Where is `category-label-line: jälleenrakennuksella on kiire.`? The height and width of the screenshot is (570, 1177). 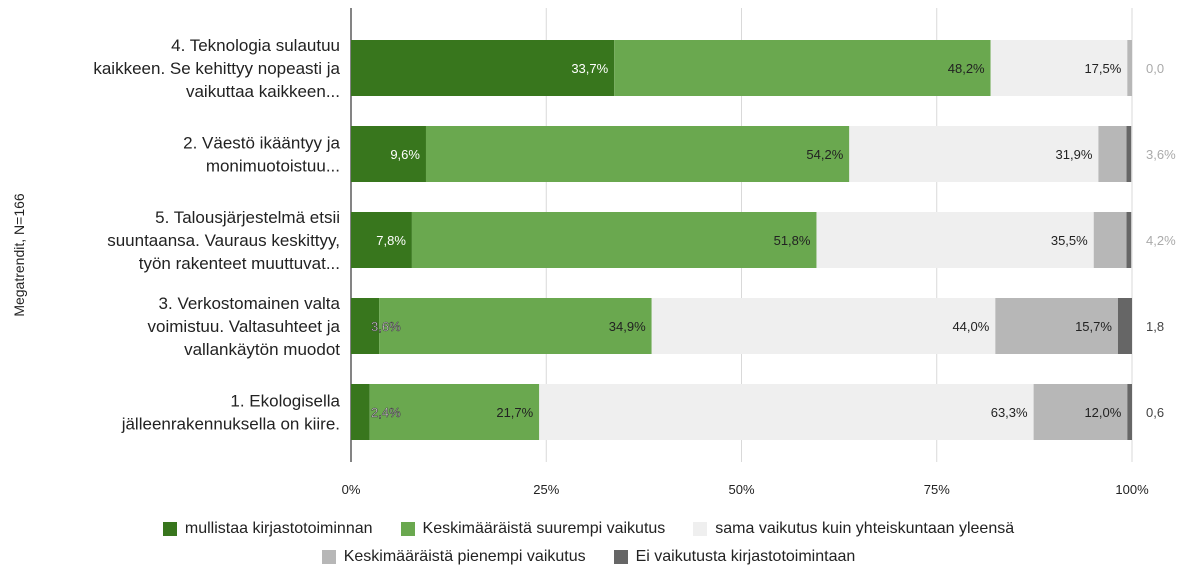
category-label-line: jälleenrakennuksella on kiire. is located at coordinates (230, 424).